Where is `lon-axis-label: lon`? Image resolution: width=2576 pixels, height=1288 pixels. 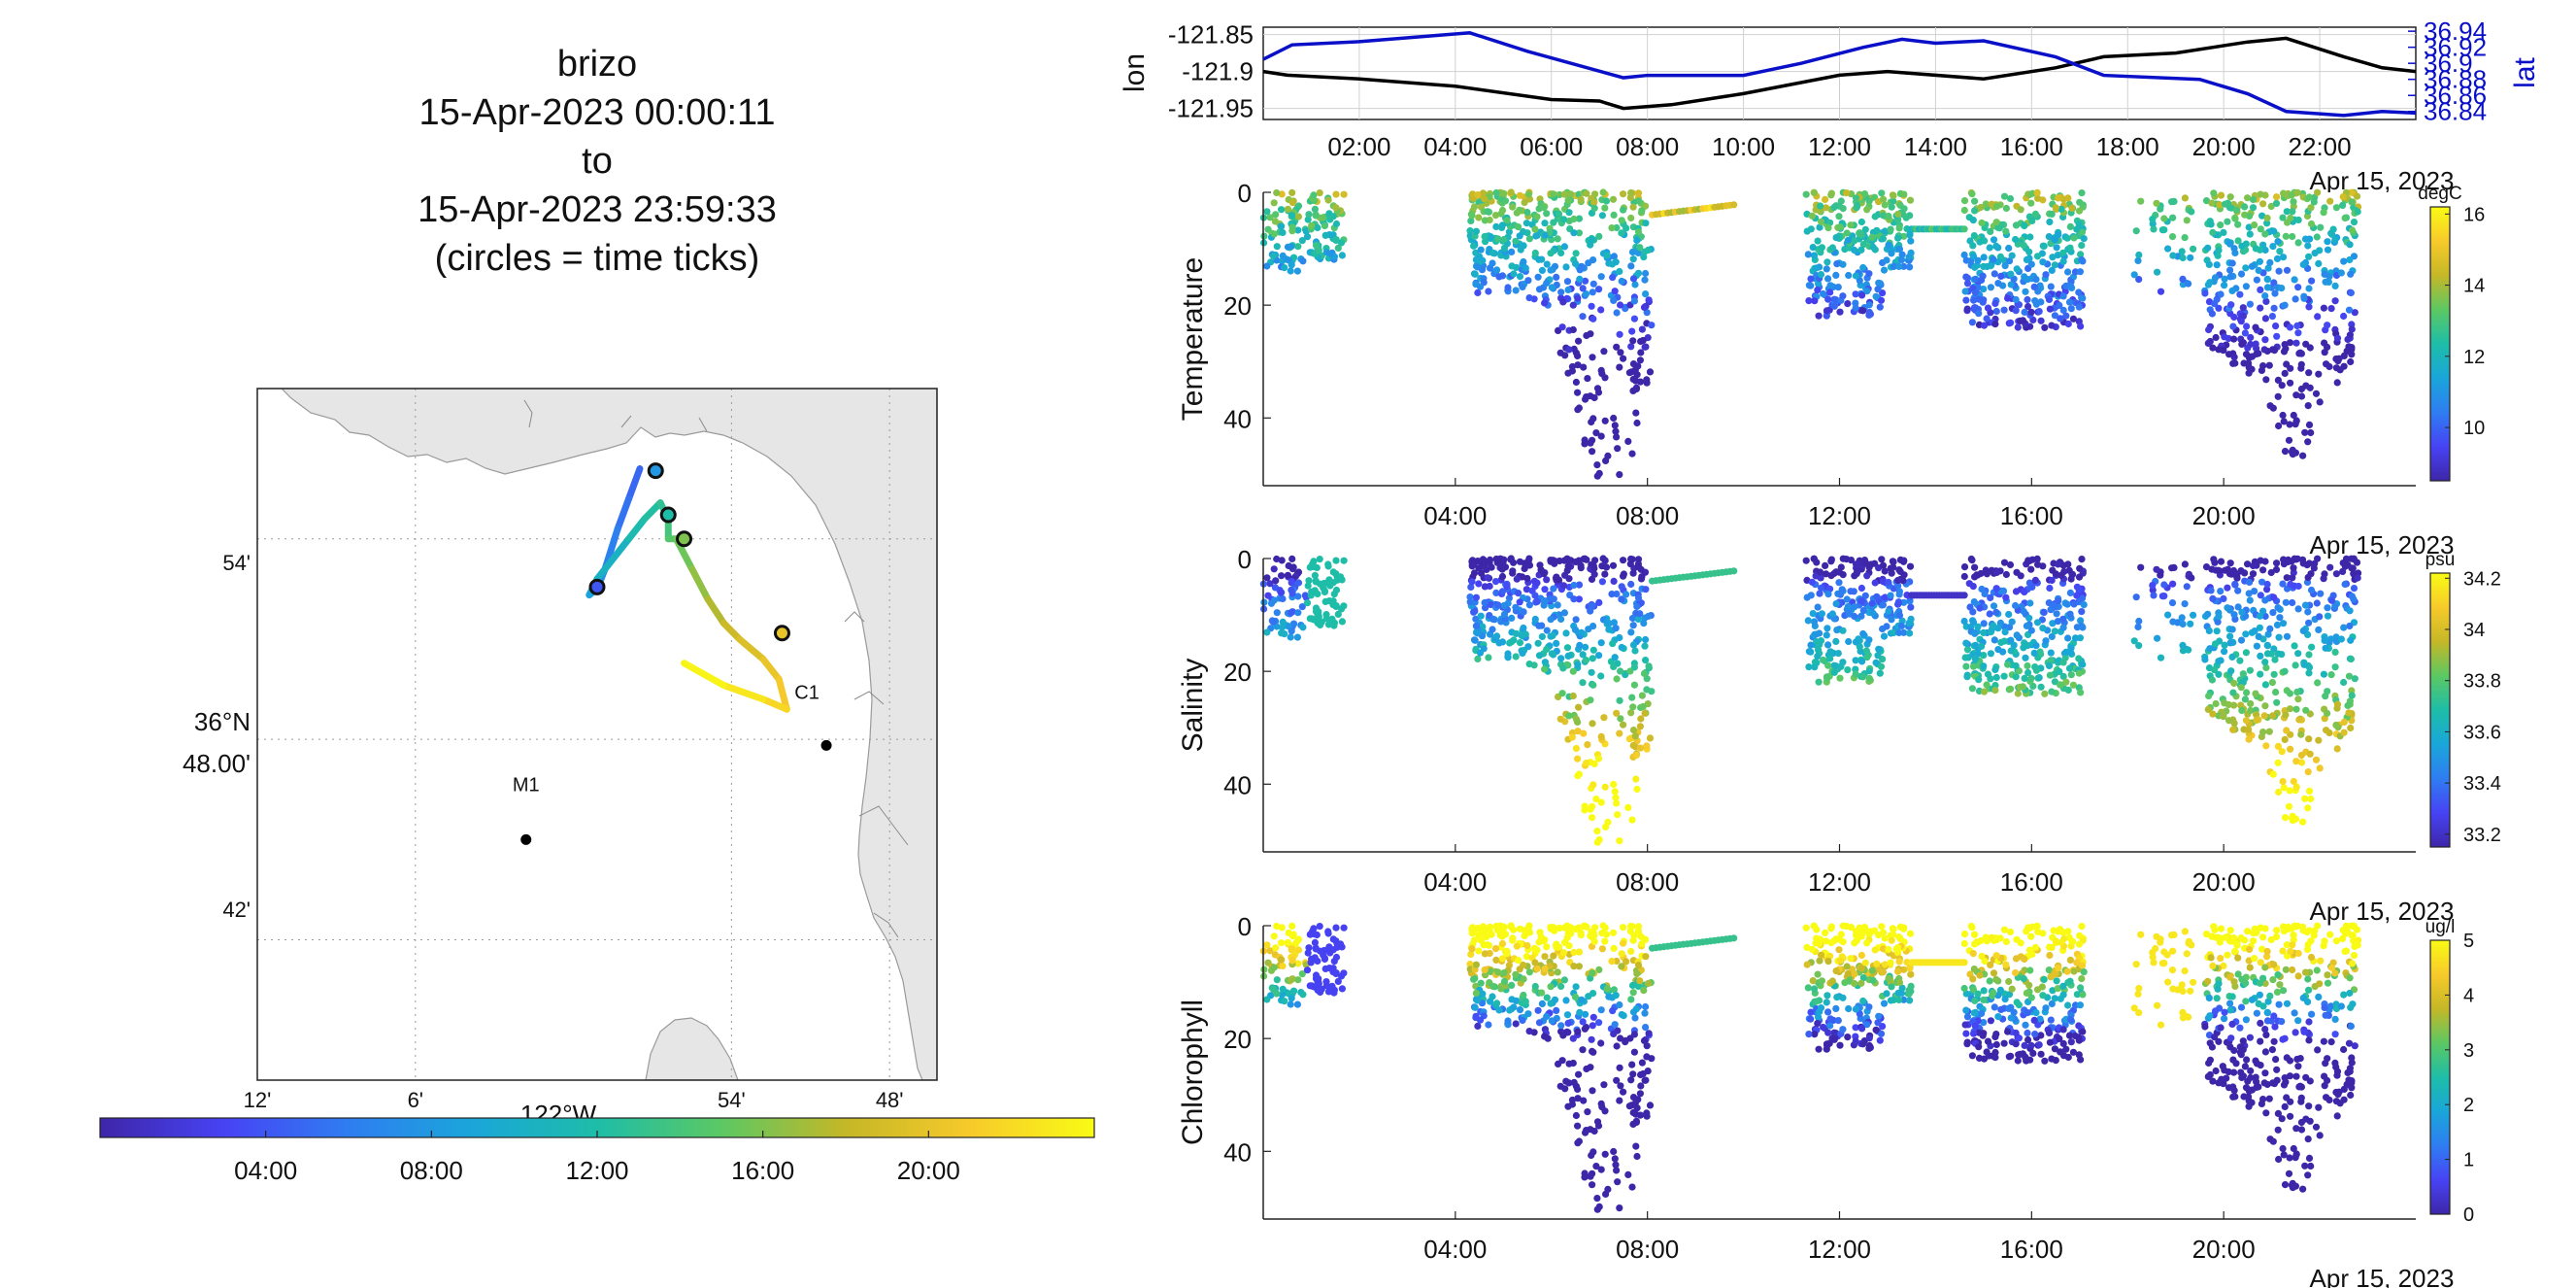
lon-axis-label: lon is located at coordinates (1135, 72).